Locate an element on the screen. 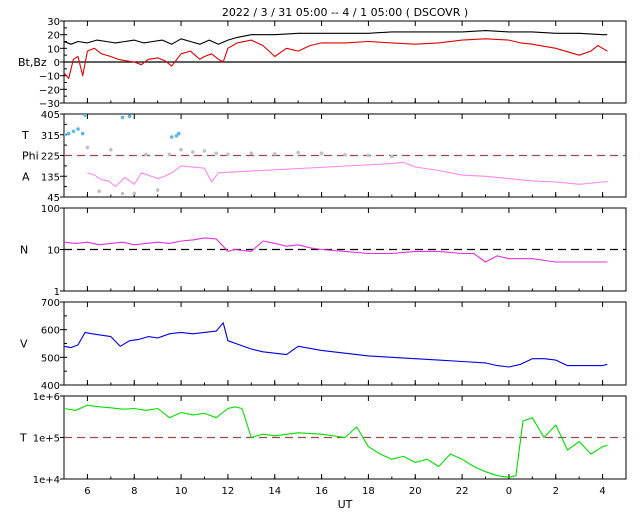 This screenshot has width=640, height=512. y-tick-label: 100 is located at coordinates (50, 209).